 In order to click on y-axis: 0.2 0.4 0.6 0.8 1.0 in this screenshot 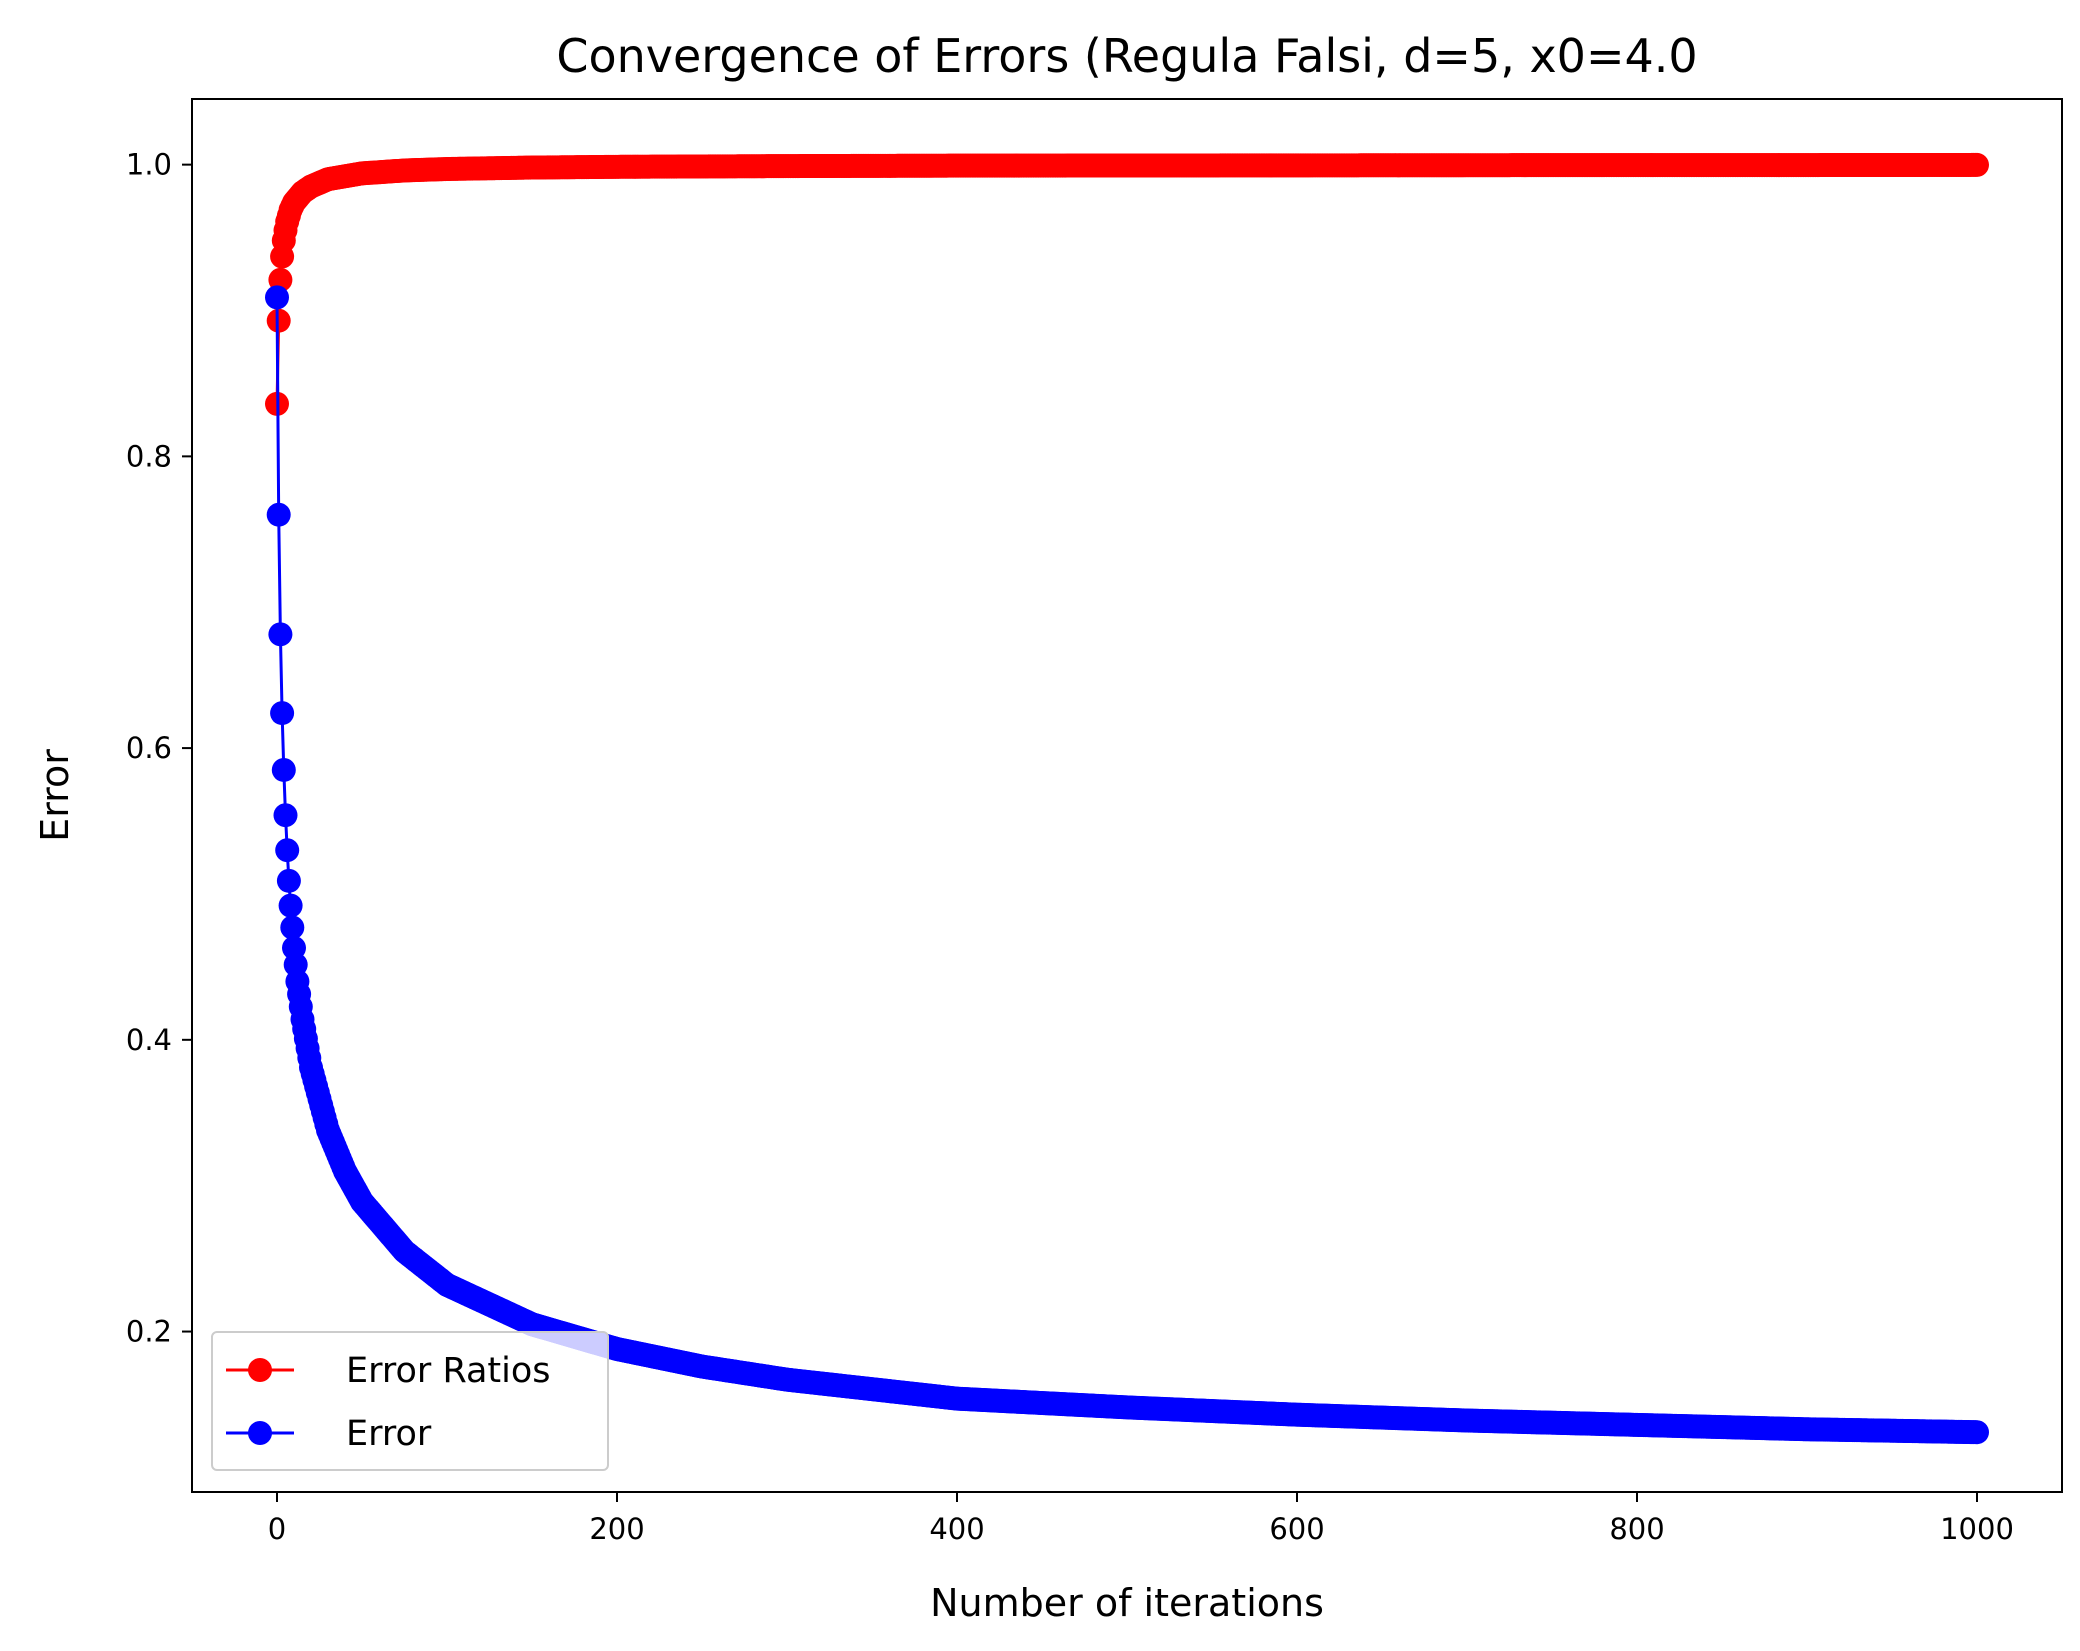, I will do `click(159, 748)`.